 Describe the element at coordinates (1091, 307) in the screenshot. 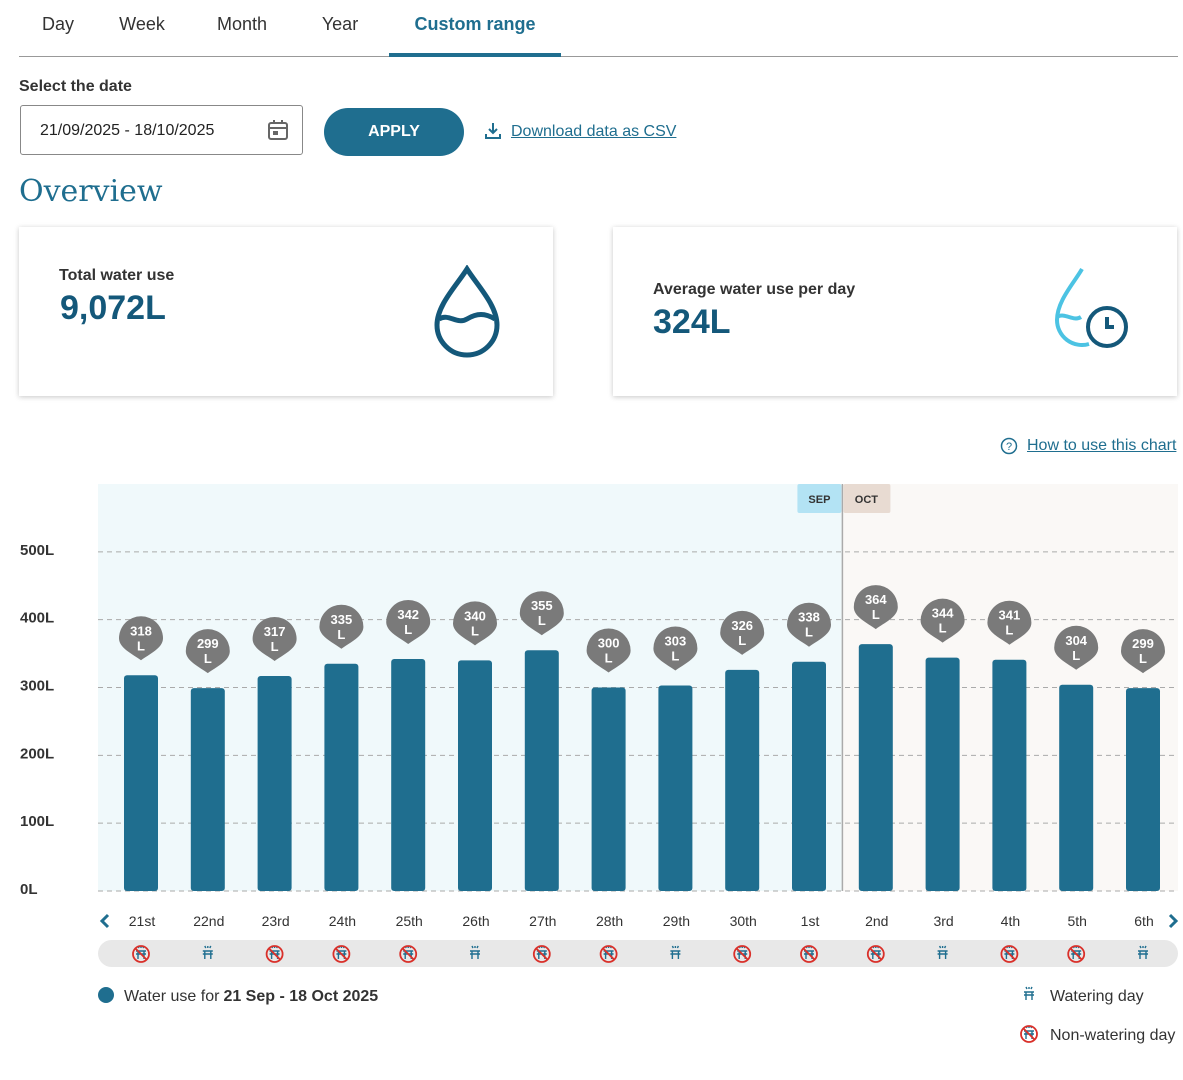

I see `drop-clock-icon` at that location.